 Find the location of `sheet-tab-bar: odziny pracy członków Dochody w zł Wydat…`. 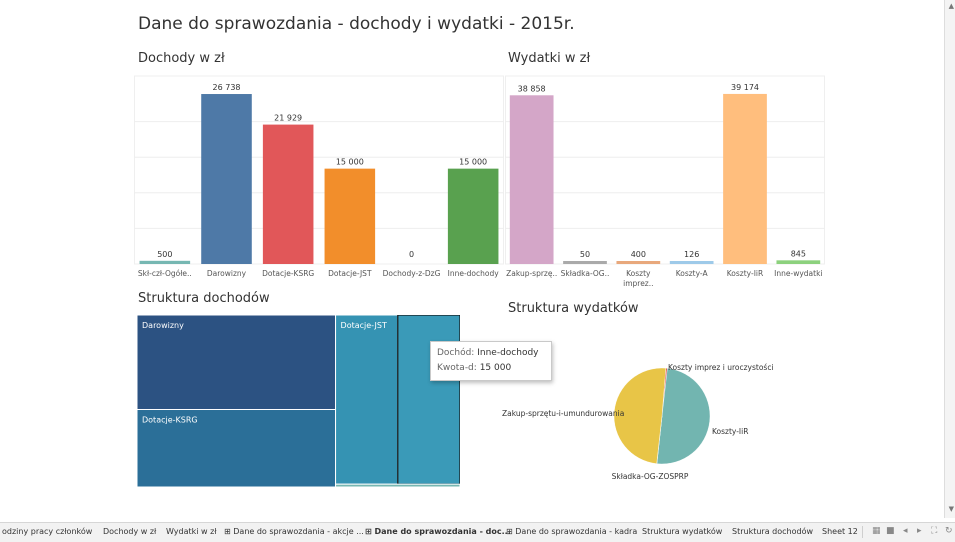

sheet-tab-bar: odziny pracy członków Dochody w zł Wydat… is located at coordinates (477, 532).